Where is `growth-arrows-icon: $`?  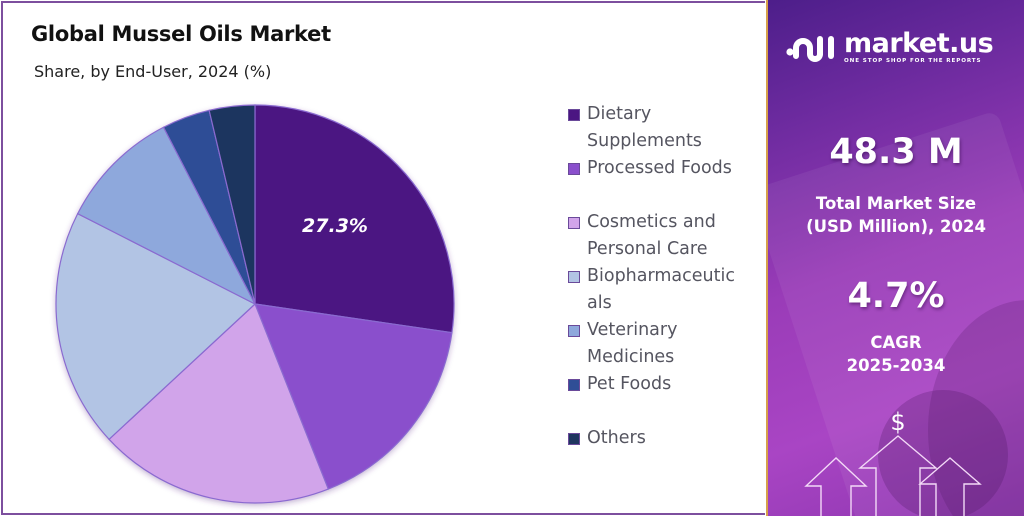 growth-arrows-icon: $ is located at coordinates (893, 462).